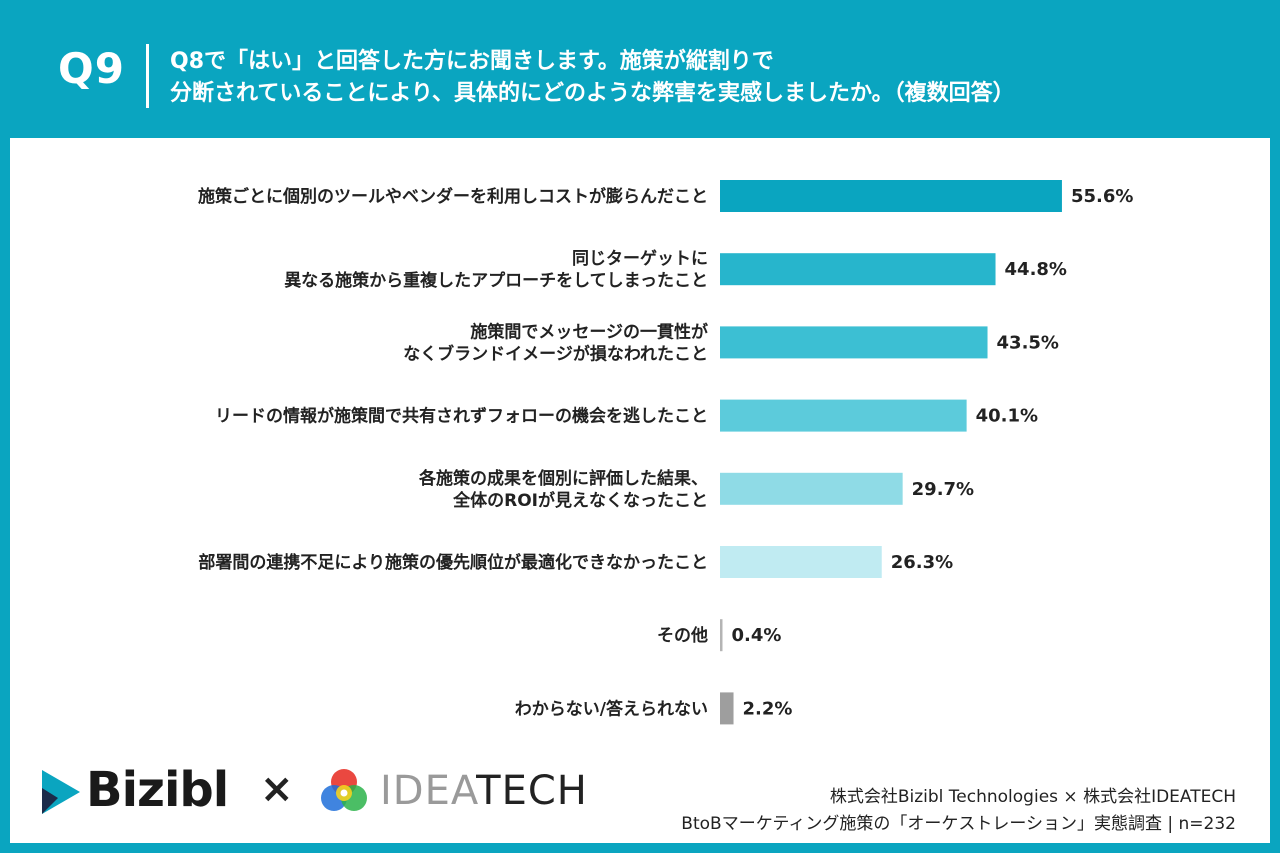  I want to click on question-line-1: Q8で「はい」と回答した方にお聞きします。施策が縦割りで, so click(472, 61).